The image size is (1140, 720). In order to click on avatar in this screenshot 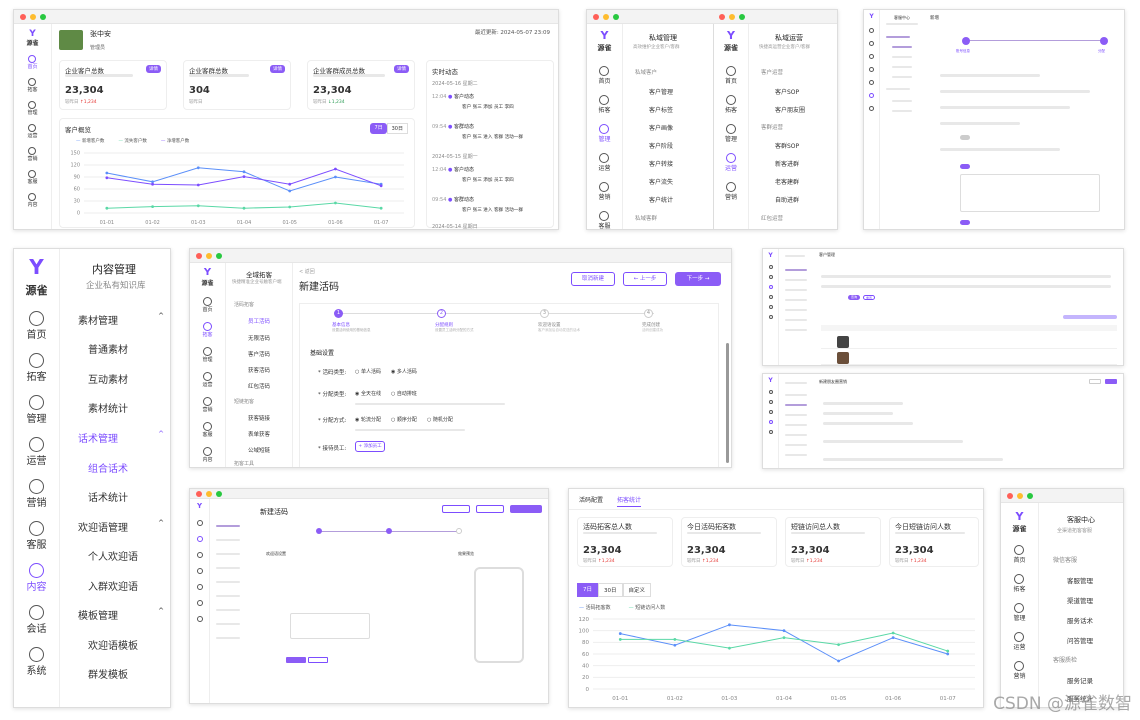, I will do `click(71, 40)`.